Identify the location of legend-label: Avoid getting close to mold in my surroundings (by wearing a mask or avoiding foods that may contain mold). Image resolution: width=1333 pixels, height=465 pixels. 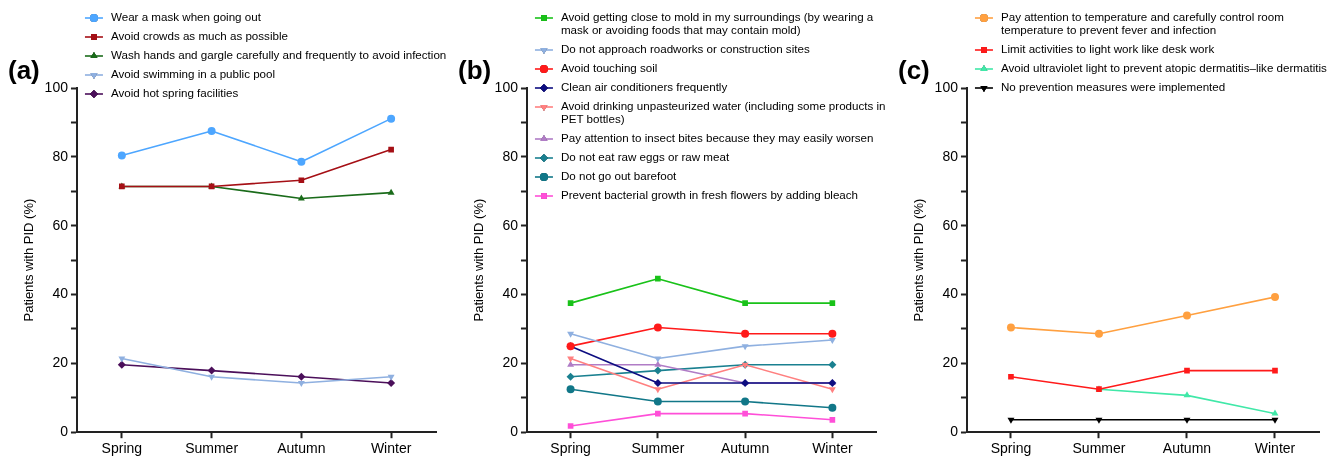
(717, 23).